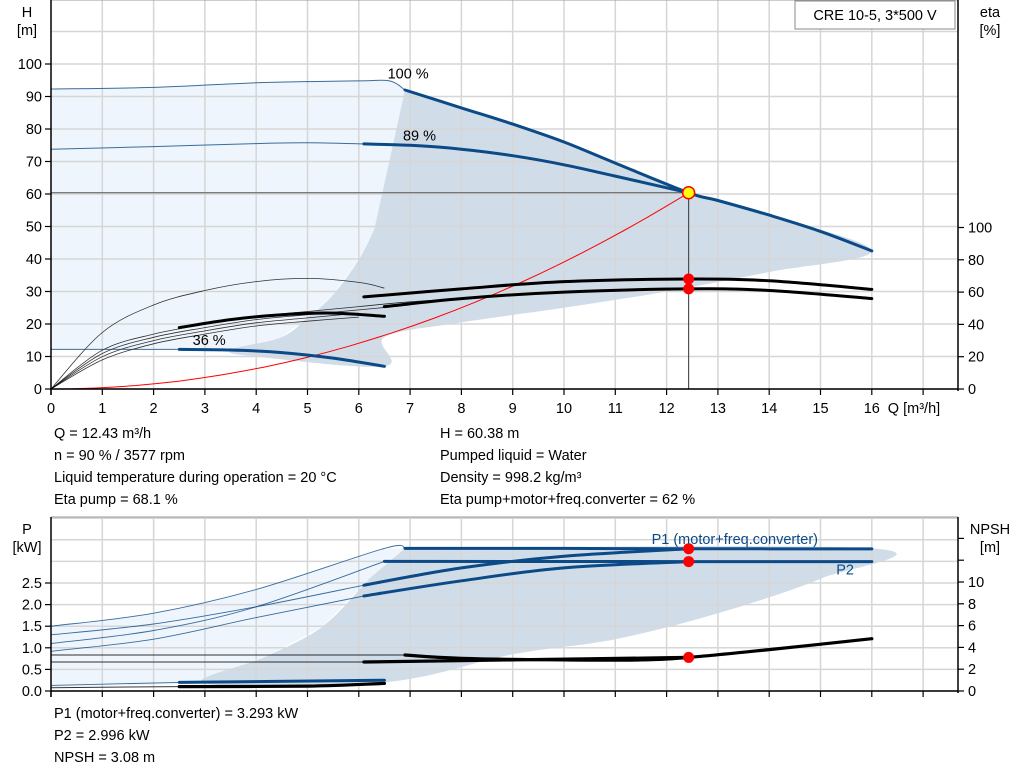  What do you see at coordinates (872, 409) in the screenshot?
I see `x-tick-label: 16` at bounding box center [872, 409].